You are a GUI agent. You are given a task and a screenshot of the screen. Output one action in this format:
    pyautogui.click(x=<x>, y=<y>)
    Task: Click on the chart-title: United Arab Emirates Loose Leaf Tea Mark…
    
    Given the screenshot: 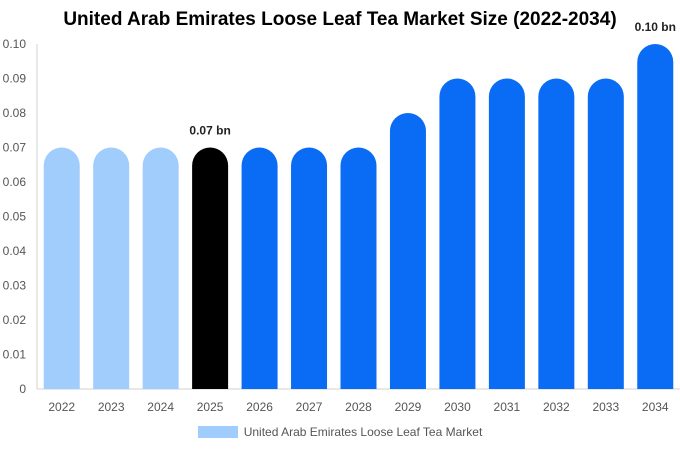 What is the action you would take?
    pyautogui.click(x=340, y=19)
    